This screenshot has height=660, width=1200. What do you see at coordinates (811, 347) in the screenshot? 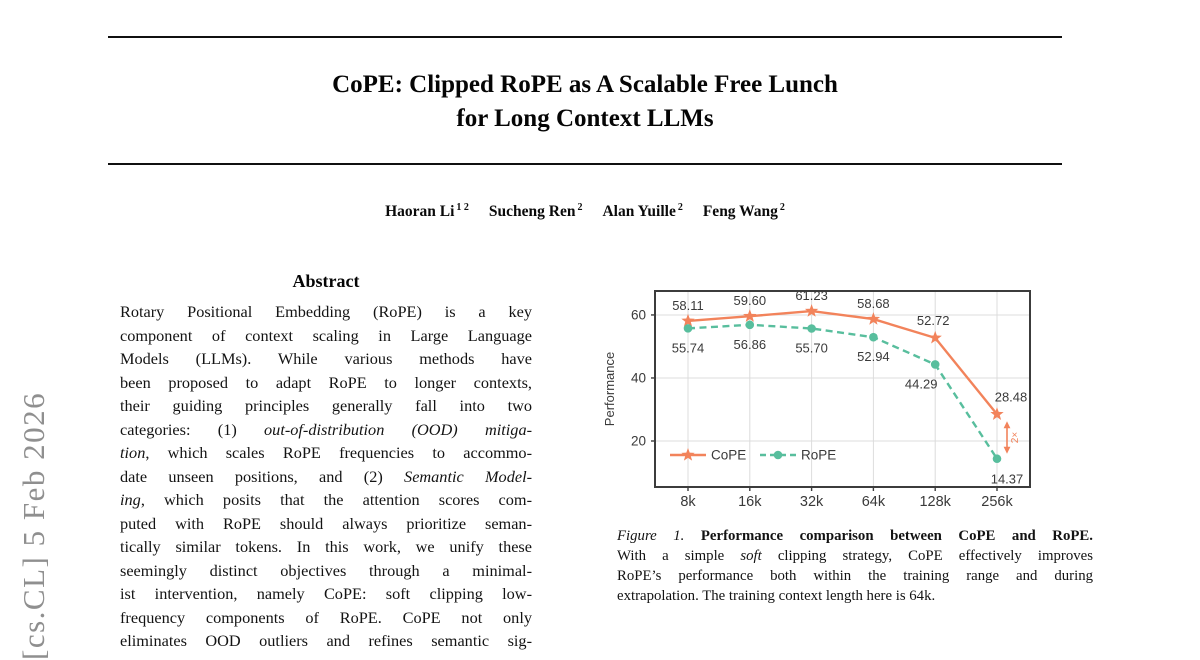
I see `data-label: 55.70` at bounding box center [811, 347].